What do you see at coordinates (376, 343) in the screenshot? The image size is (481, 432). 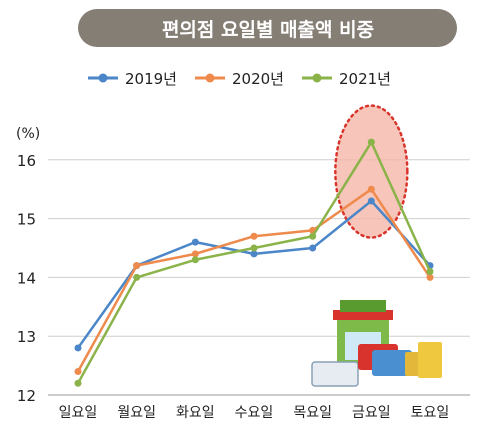 I see `store-shopping-illustration` at bounding box center [376, 343].